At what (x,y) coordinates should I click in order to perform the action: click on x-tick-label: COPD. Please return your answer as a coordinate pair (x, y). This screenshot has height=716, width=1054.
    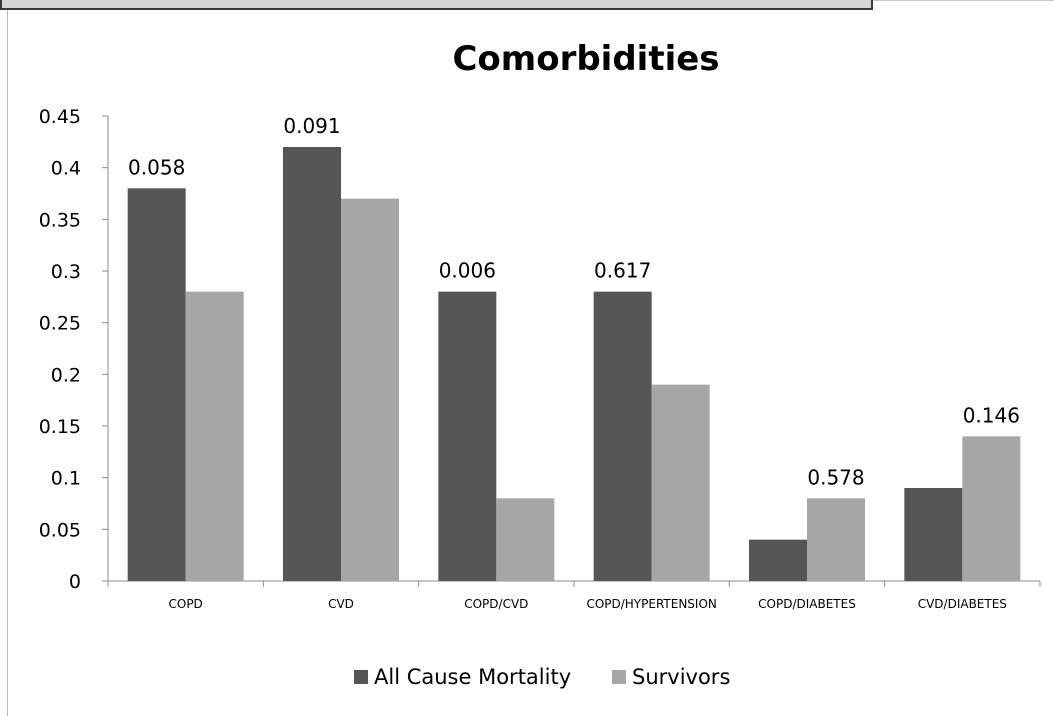
    Looking at the image, I should click on (186, 604).